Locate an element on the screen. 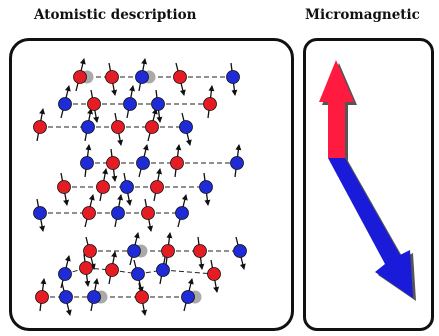  micromagnetic-title: Micromagnetic is located at coordinates (362, 15).